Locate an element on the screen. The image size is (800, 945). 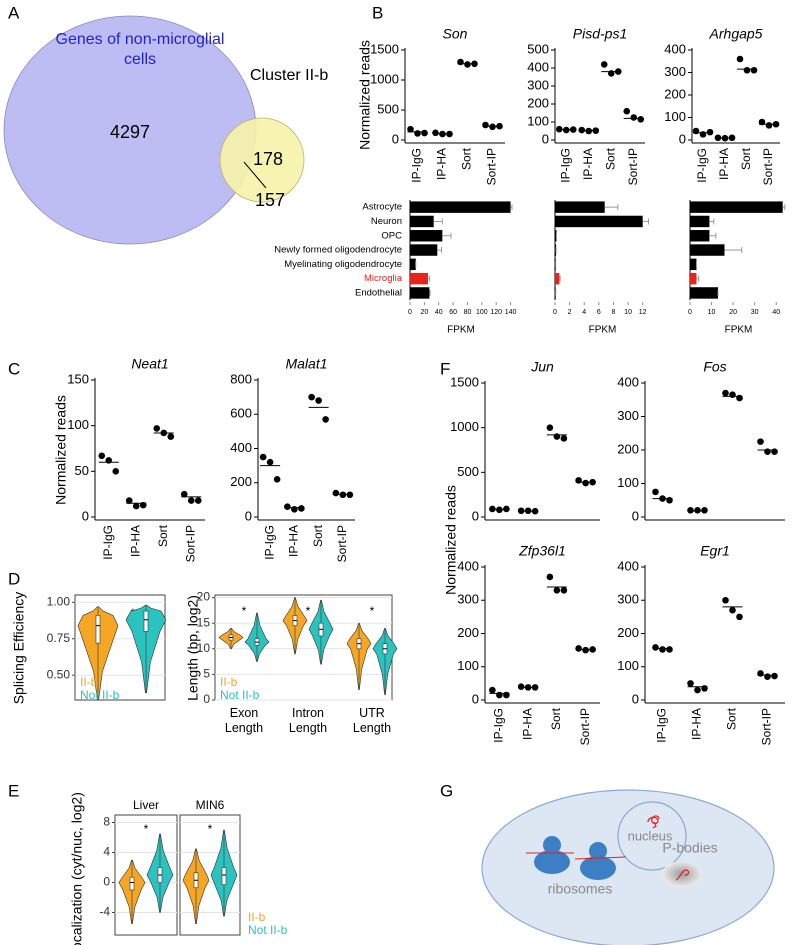
category-label: Newly formed oligodendrocyte is located at coordinates (338, 250).